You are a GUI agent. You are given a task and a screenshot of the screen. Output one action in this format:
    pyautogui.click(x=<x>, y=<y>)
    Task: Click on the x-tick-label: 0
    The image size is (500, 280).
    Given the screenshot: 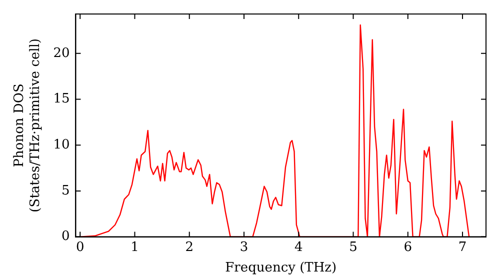 What is the action you would take?
    pyautogui.click(x=80, y=247)
    